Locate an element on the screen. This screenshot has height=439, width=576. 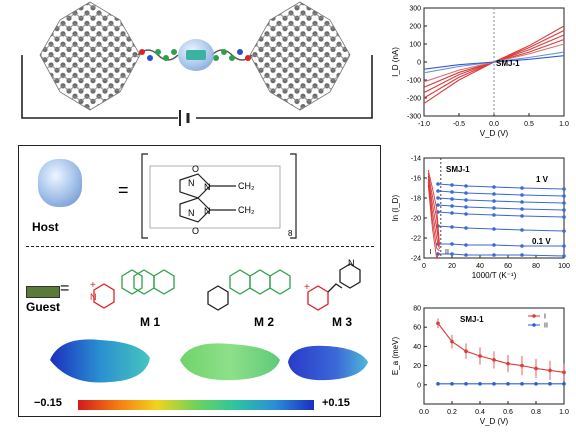
y-tick-label: 100 is located at coordinates (415, 45).